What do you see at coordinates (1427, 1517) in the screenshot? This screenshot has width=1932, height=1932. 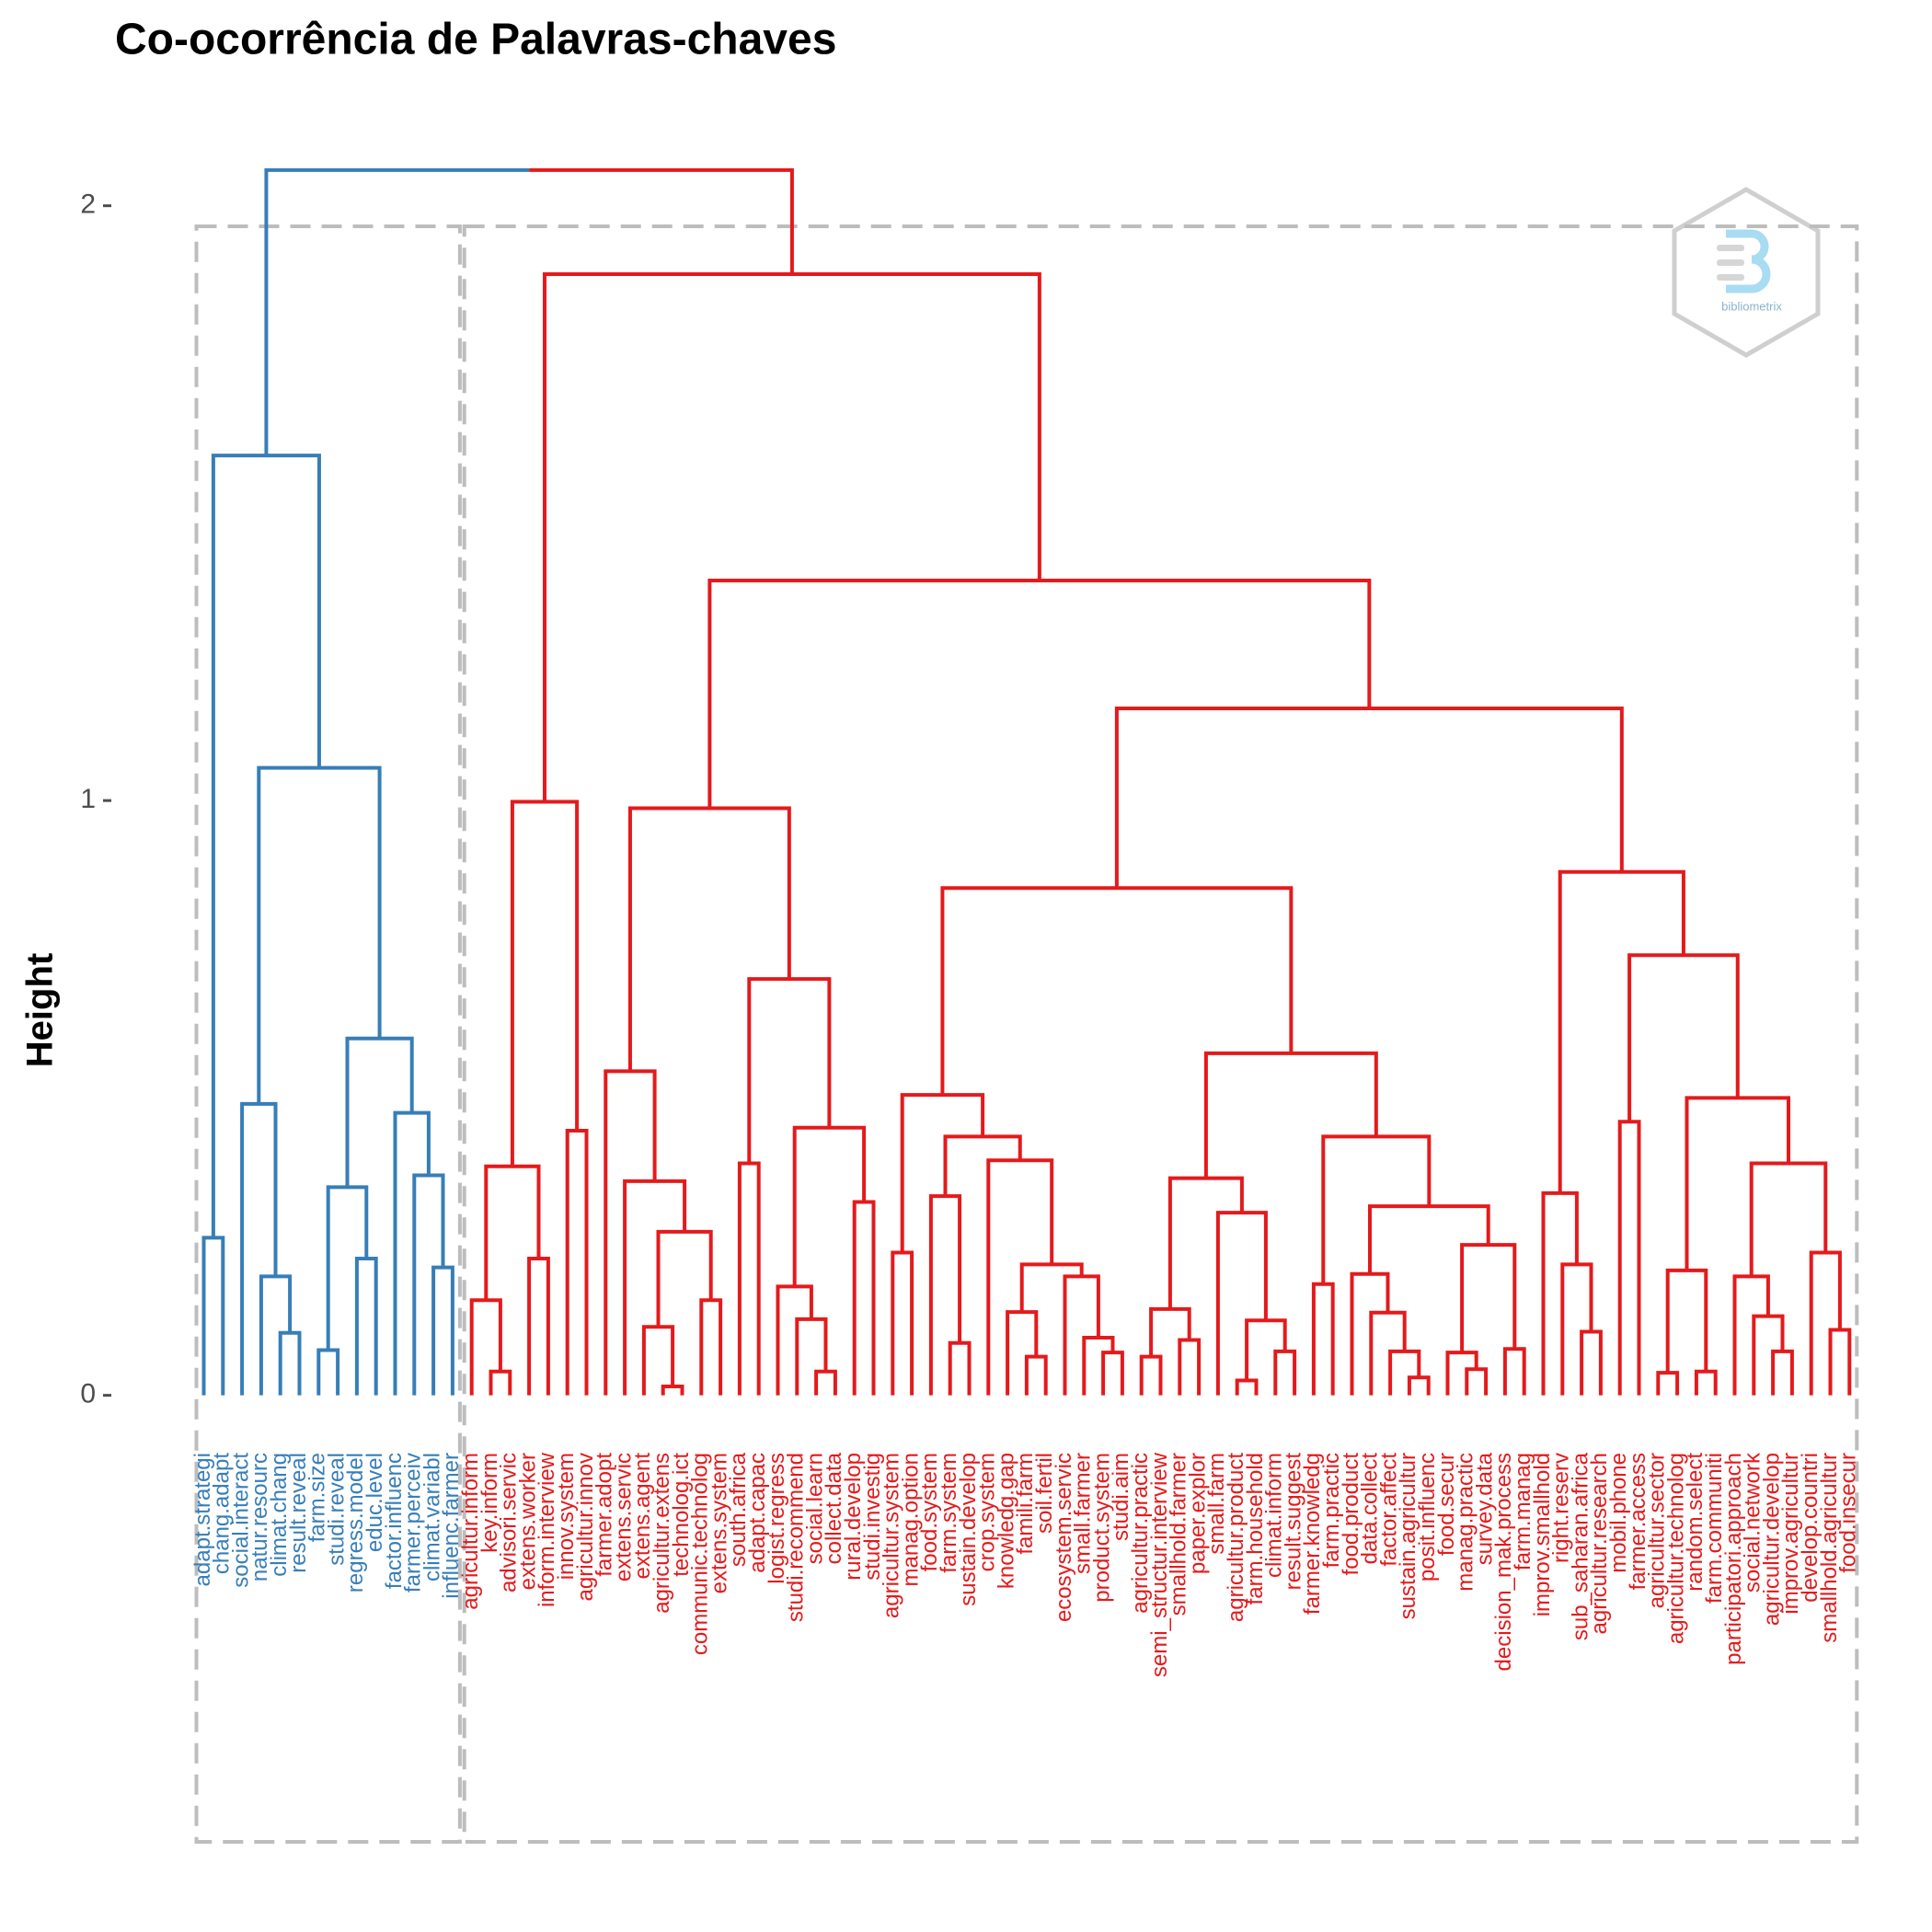 I see `leaf-label: posit.influenc` at bounding box center [1427, 1517].